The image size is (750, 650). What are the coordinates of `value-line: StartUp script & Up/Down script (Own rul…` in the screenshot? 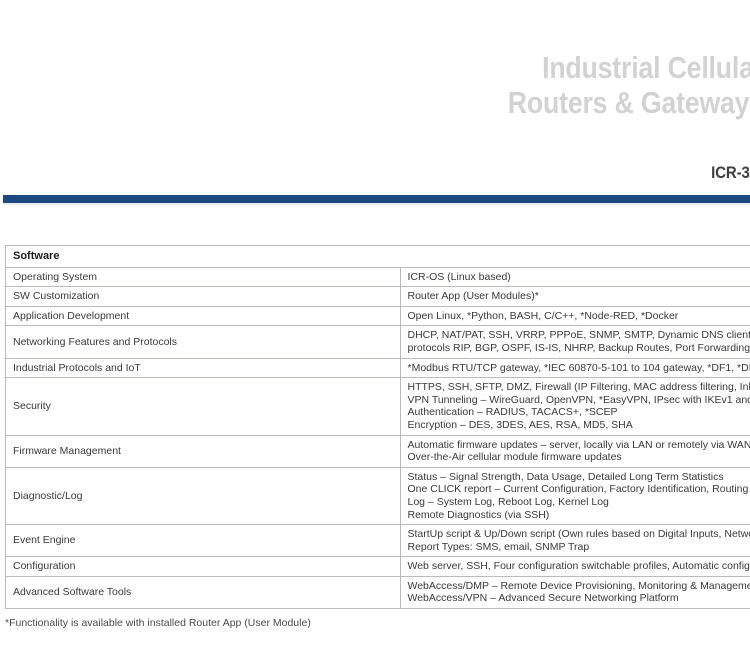 It's located at (578, 534).